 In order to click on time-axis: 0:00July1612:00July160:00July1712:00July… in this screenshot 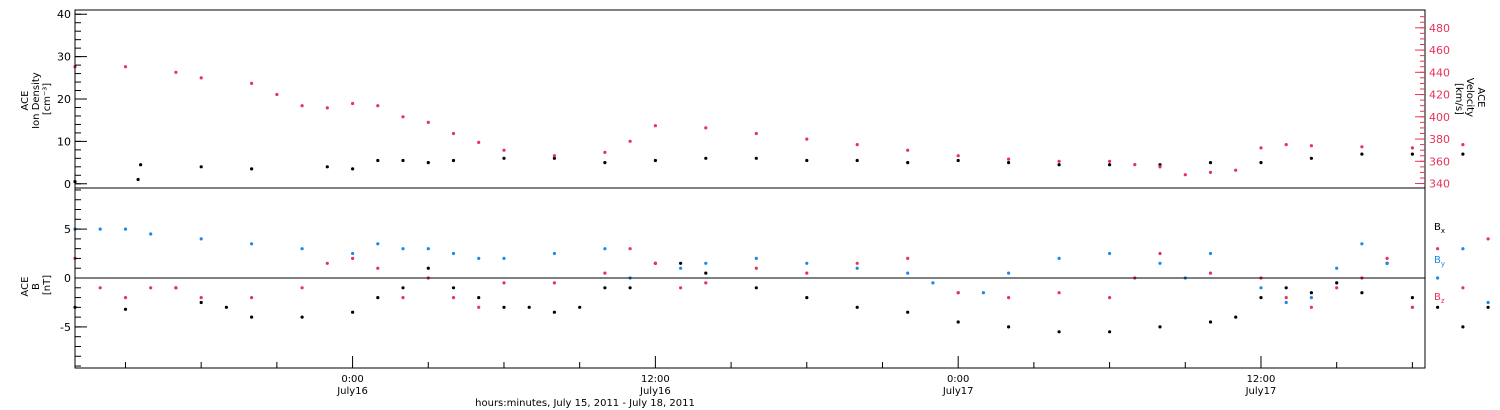, I will do `click(768, 376)`.